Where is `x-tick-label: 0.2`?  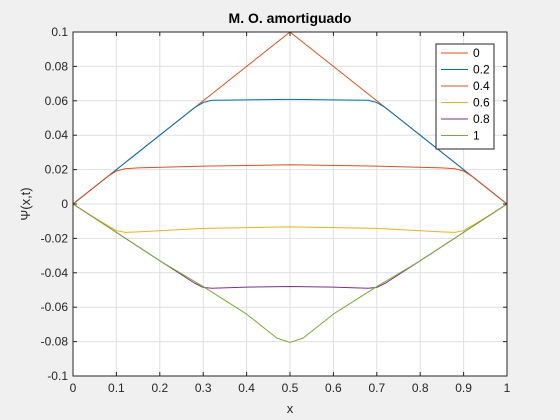 x-tick-label: 0.2 is located at coordinates (159, 388).